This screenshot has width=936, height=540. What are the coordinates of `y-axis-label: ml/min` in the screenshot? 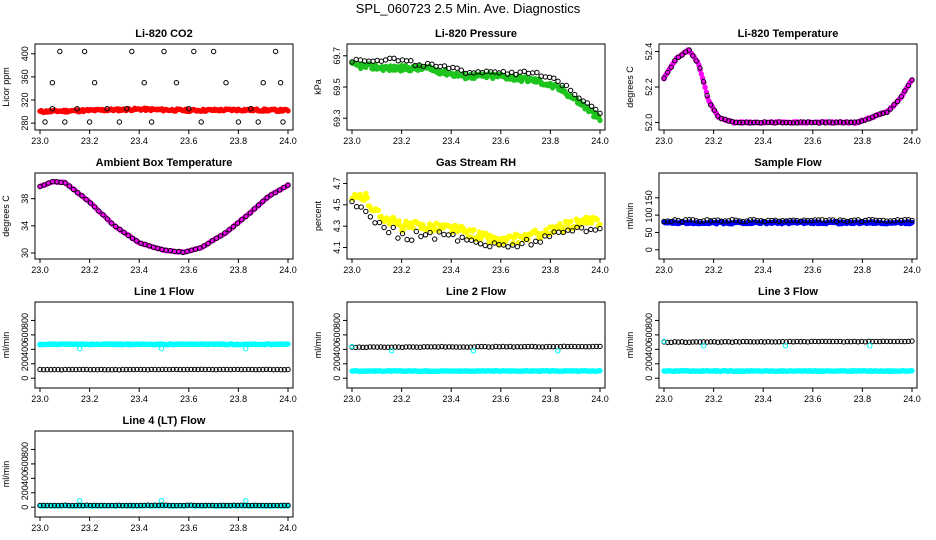 It's located at (318, 345).